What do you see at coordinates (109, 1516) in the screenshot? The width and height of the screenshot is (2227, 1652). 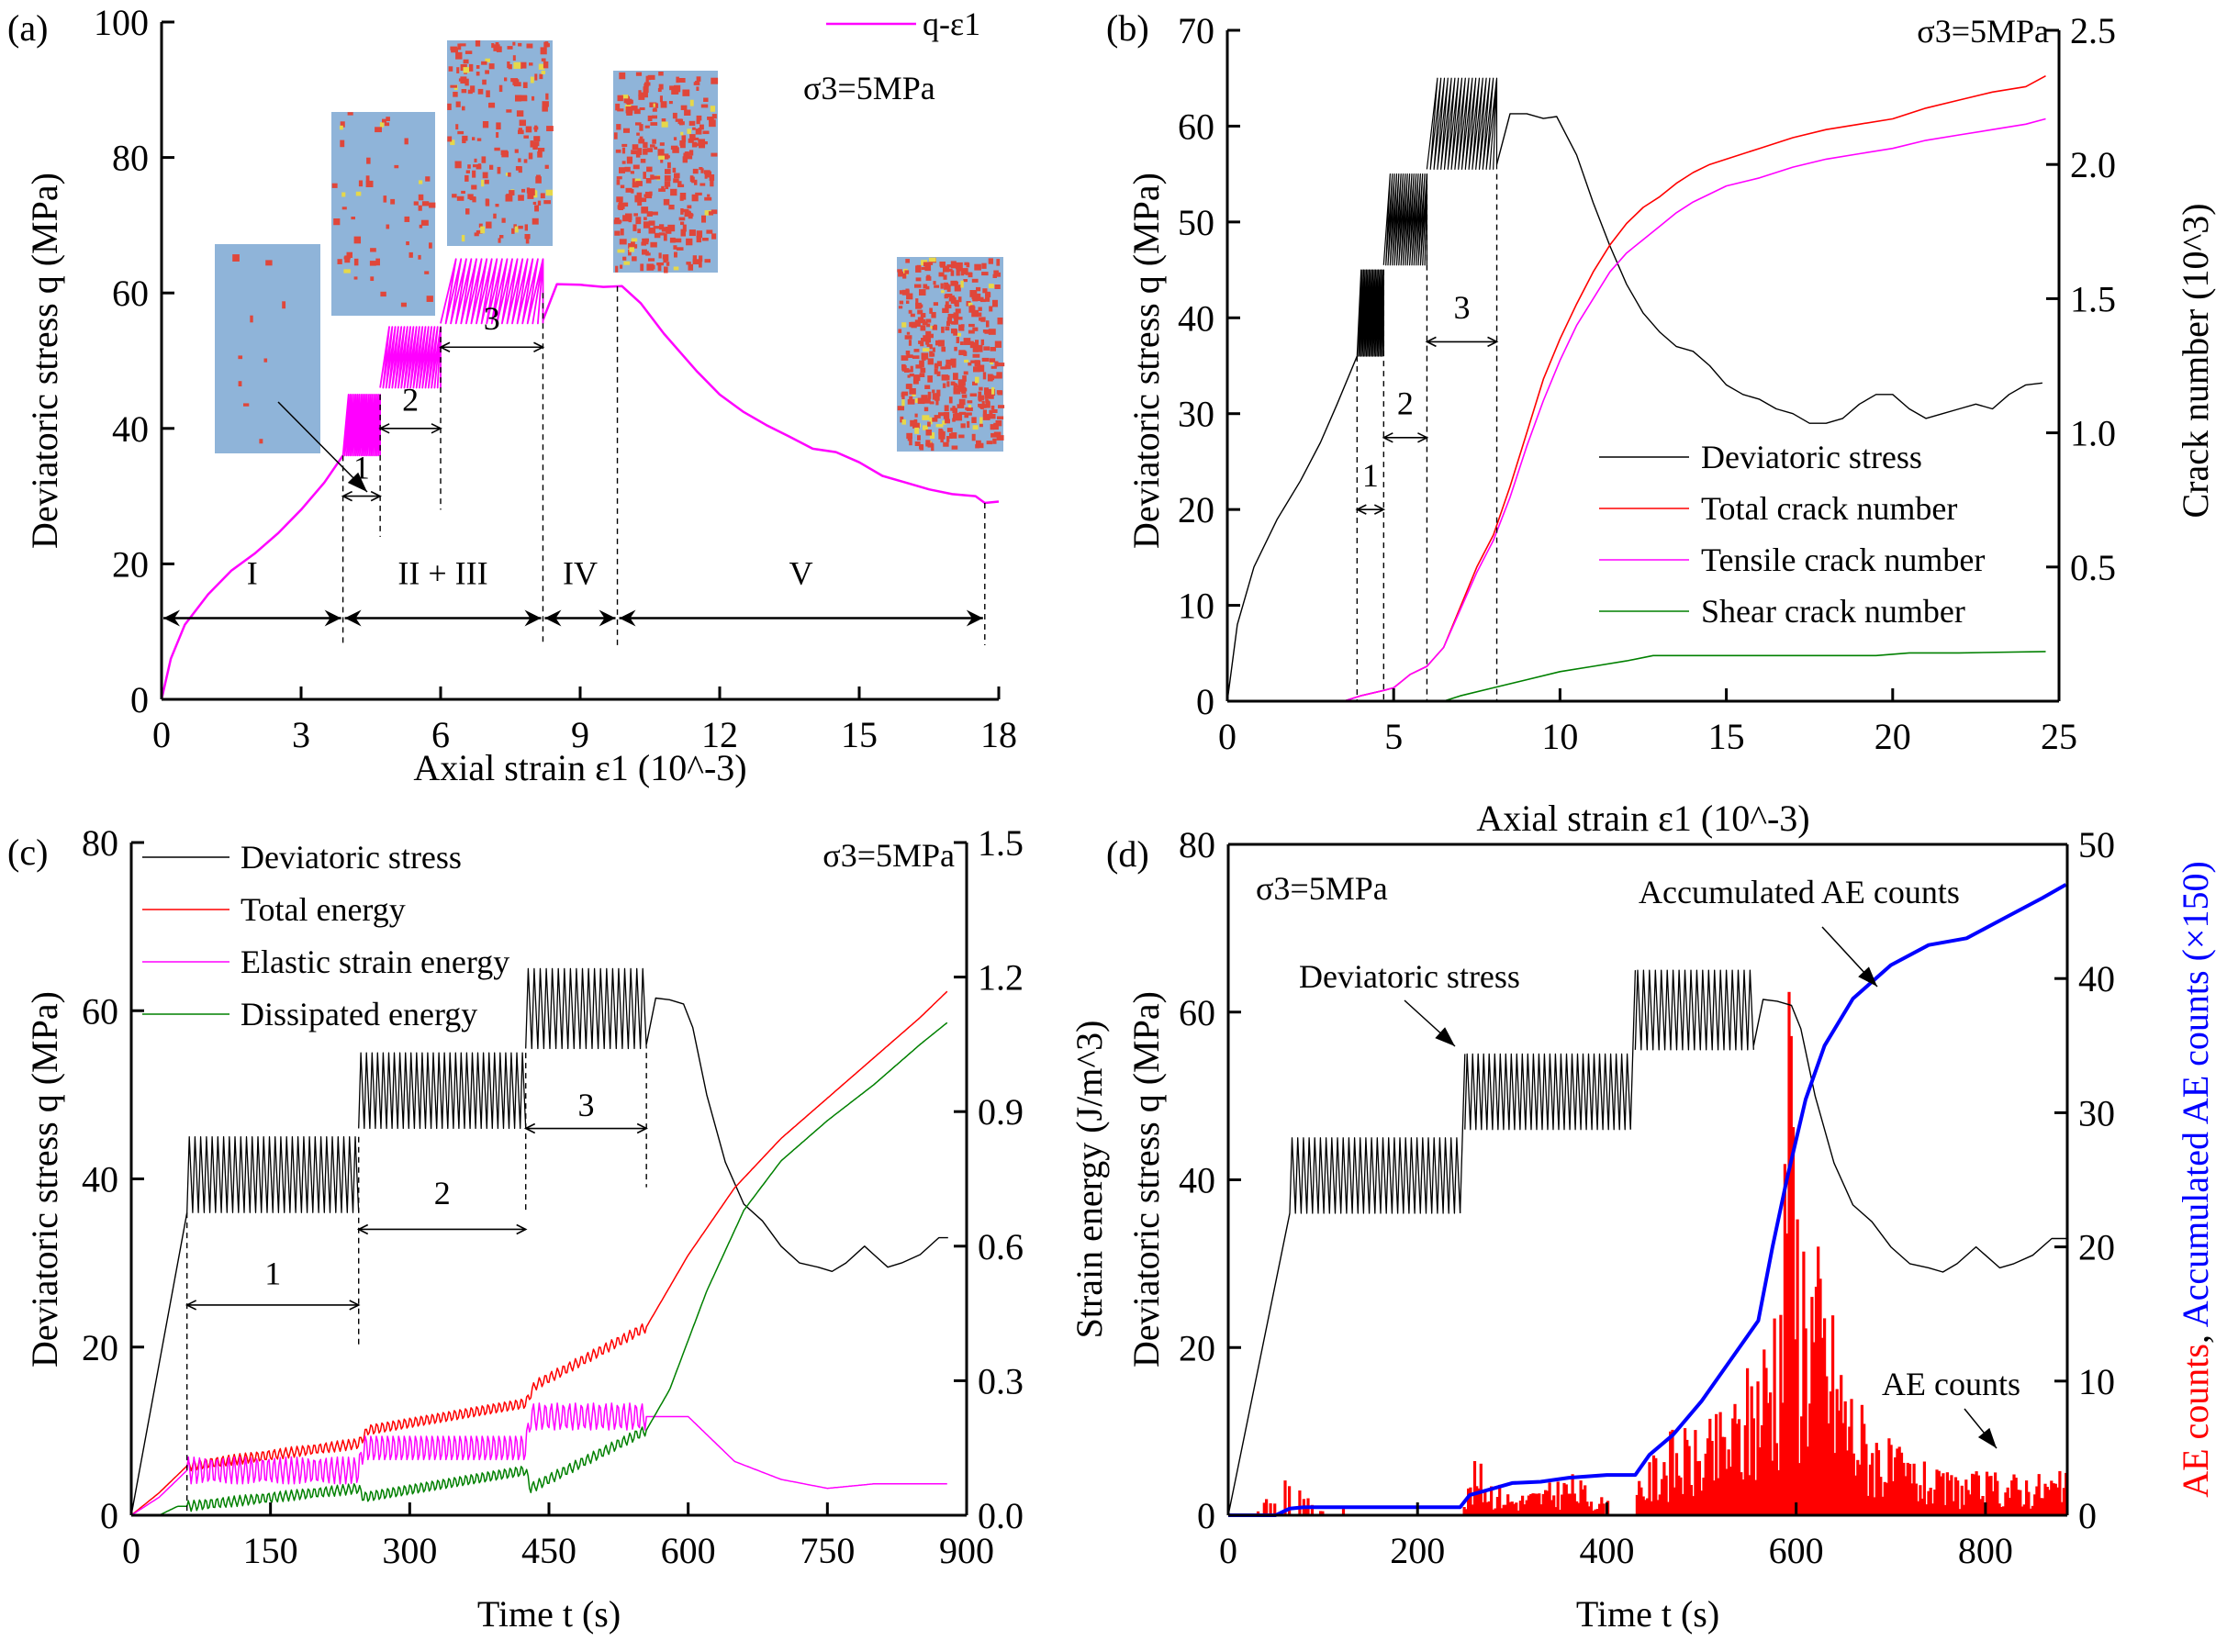 I see `panel-c-y-tick-label: 0` at bounding box center [109, 1516].